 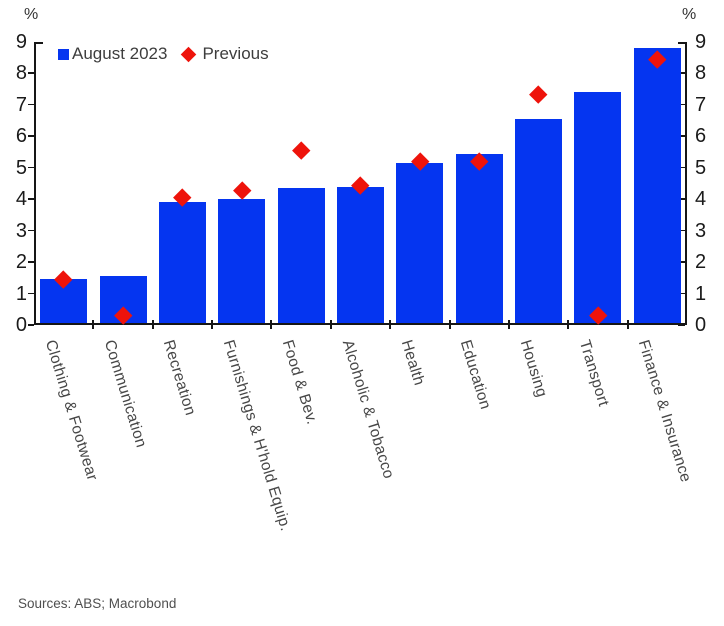 I want to click on x-category-label-0: Clothing & Footwear, so click(x=71, y=410).